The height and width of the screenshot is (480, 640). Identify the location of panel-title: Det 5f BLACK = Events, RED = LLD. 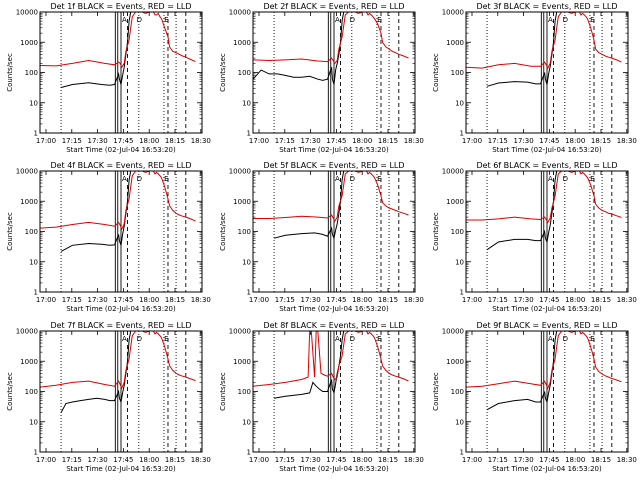
(333, 165).